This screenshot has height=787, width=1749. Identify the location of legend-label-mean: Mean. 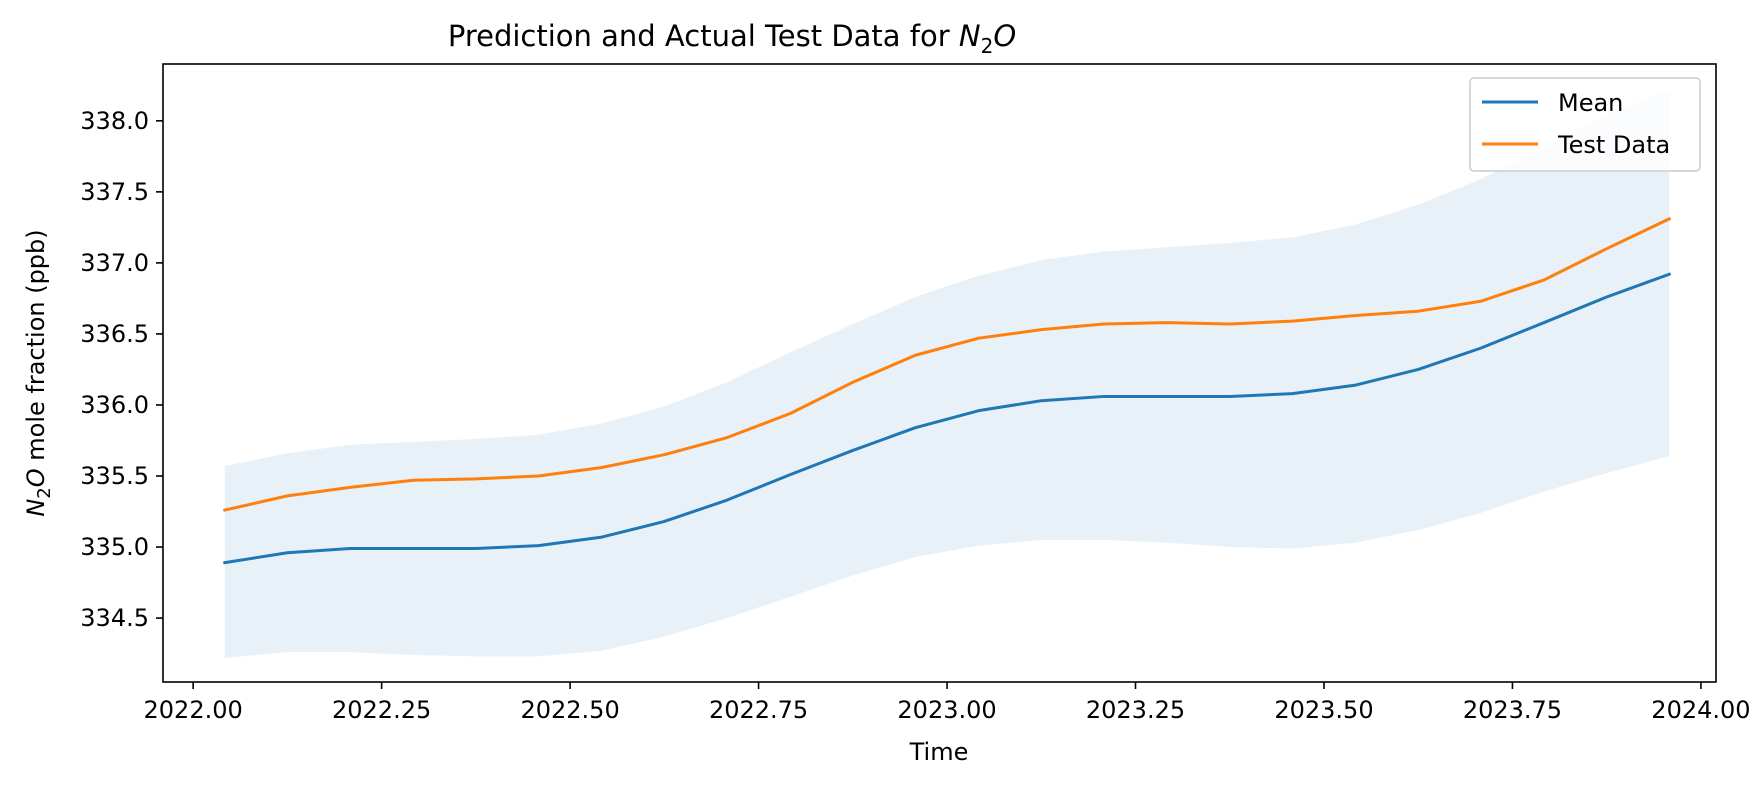
(1590, 103).